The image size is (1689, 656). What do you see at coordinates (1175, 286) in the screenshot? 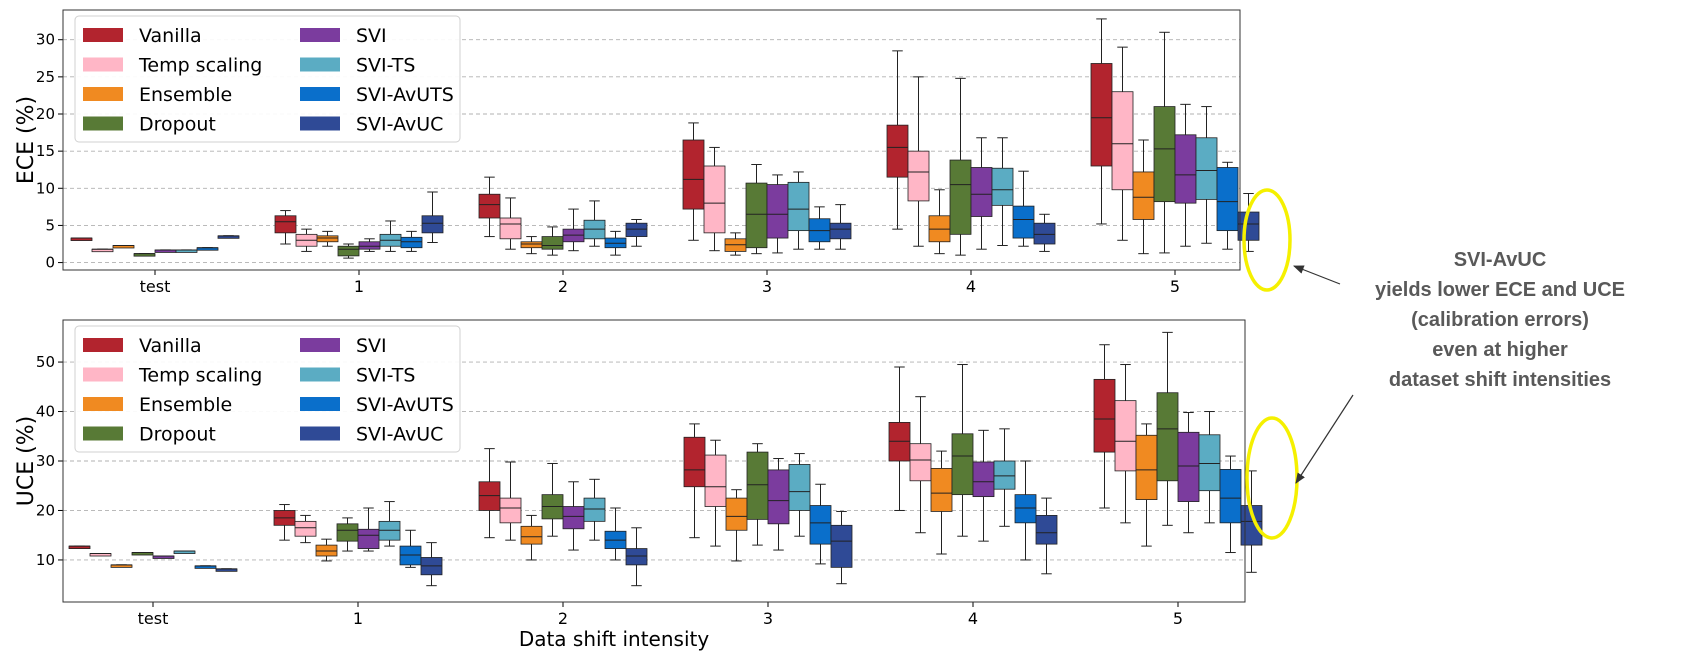
I see `x-tick-label: 5` at bounding box center [1175, 286].